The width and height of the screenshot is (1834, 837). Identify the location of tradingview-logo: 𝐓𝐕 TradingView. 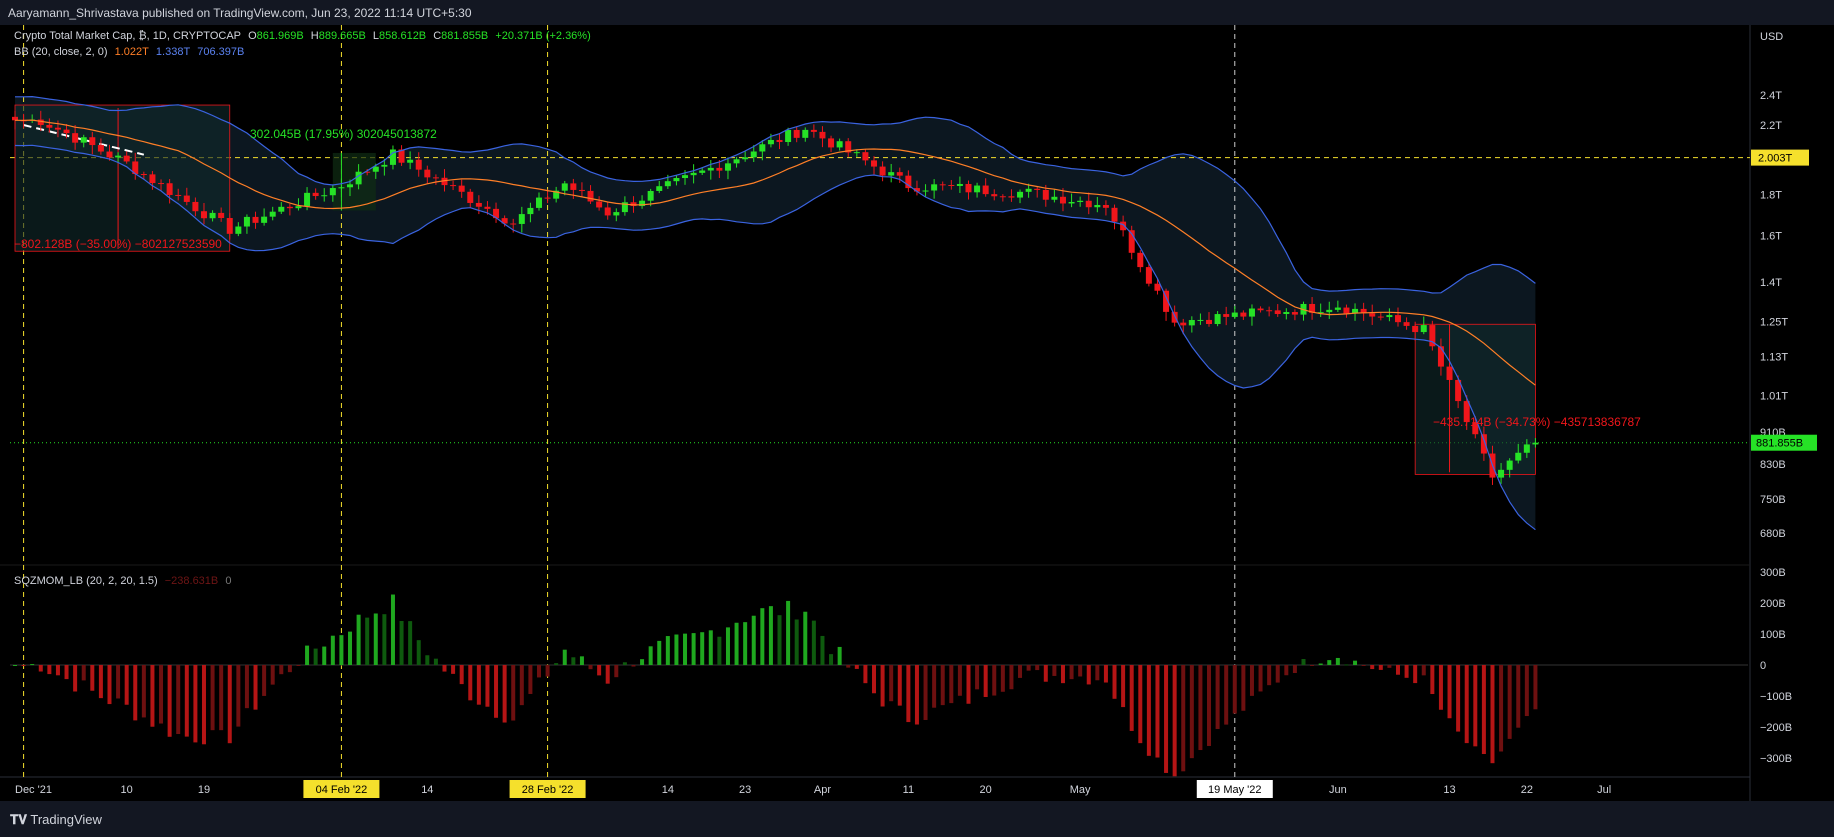
(56, 820).